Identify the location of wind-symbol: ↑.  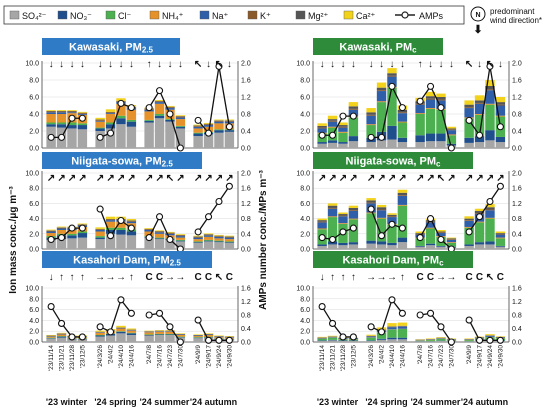
(342, 277).